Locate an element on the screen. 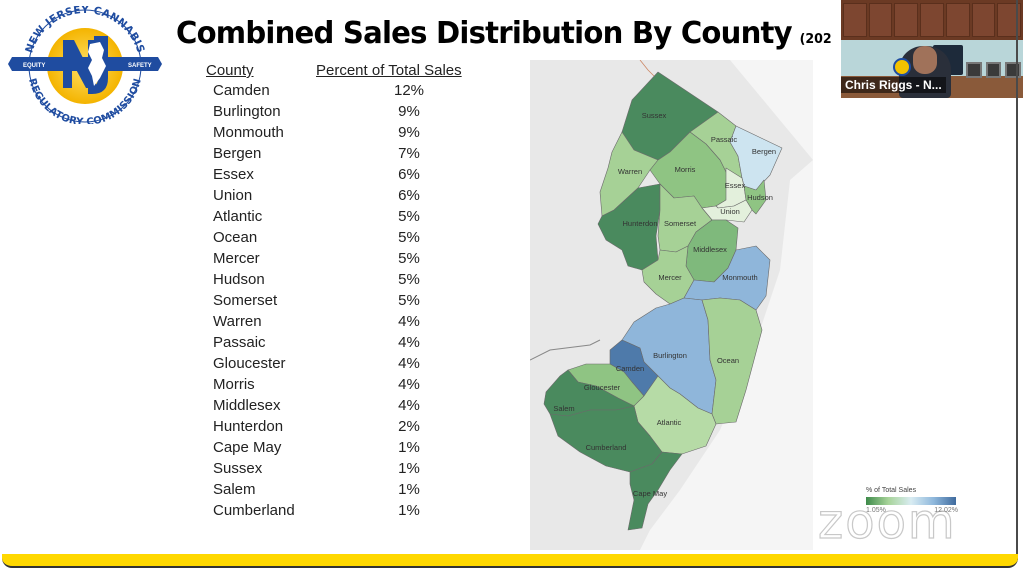  county-name: Sussex is located at coordinates (238, 468).